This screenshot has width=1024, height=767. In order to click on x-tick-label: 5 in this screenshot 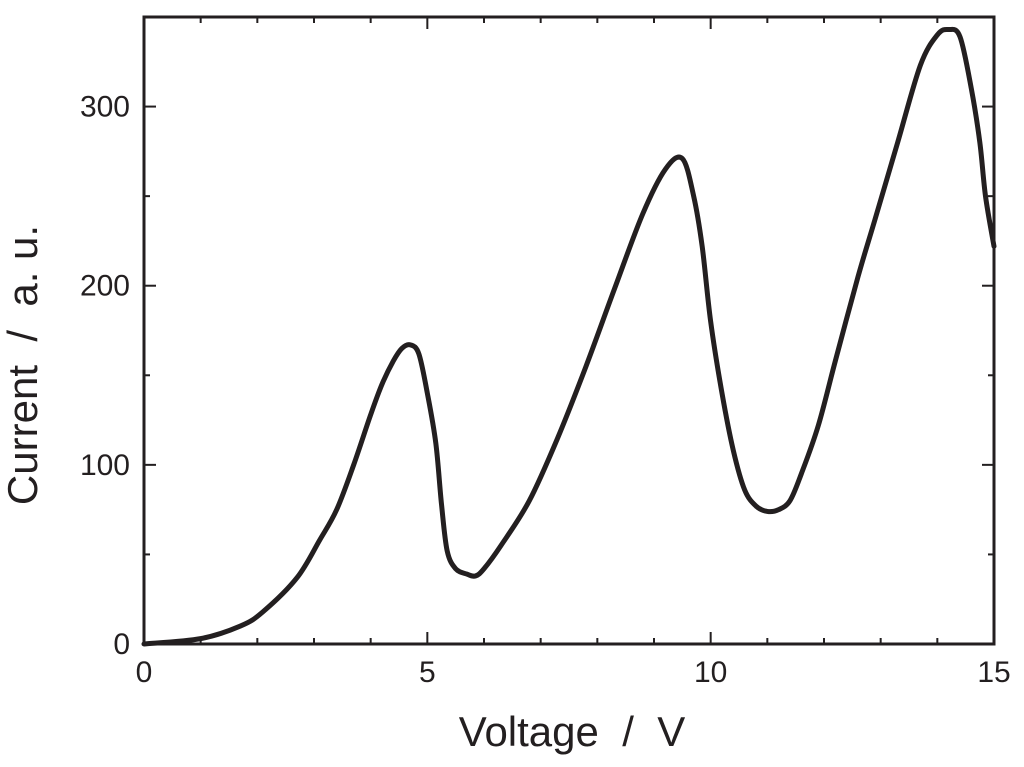, I will do `click(427, 672)`.